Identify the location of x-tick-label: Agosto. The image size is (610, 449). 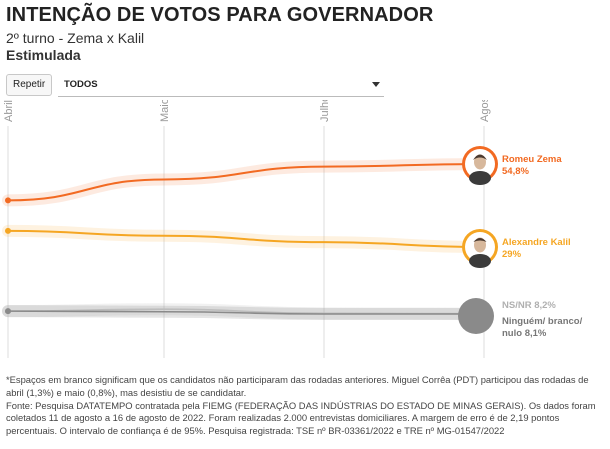
(485, 111).